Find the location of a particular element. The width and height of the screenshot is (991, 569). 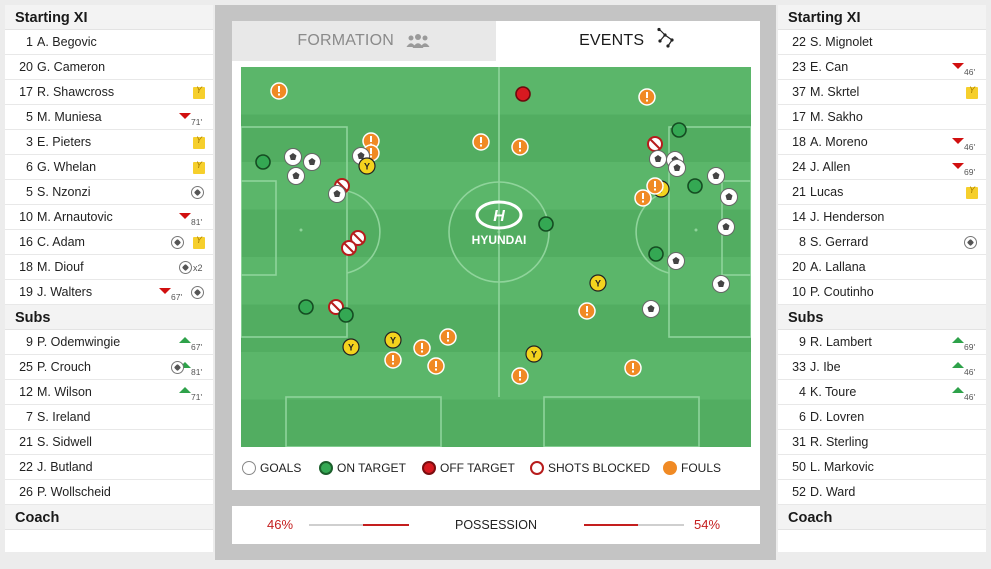

player-row: 5 S. Nzonzi is located at coordinates (109, 192).